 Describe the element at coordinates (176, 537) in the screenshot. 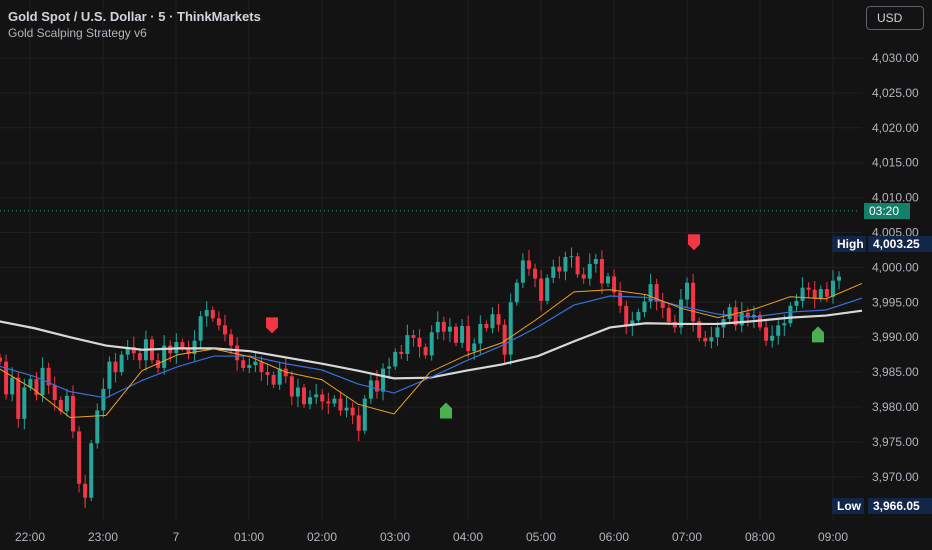

I see `time-tick-label: 7` at that location.